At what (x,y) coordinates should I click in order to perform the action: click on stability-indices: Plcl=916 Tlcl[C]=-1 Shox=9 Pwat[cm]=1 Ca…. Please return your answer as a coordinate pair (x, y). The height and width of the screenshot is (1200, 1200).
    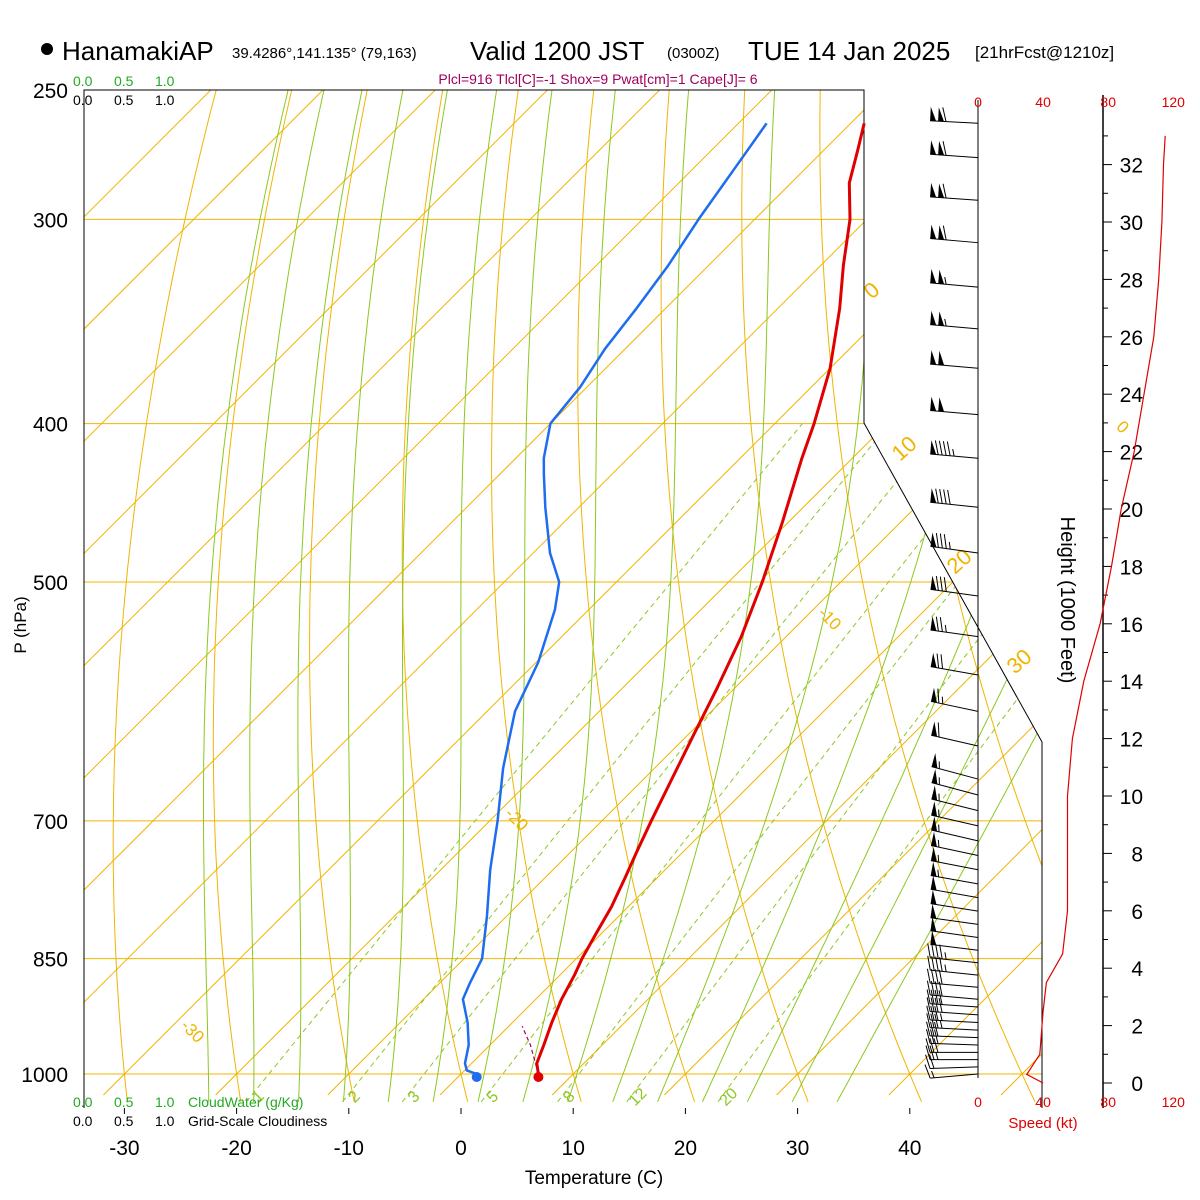
    Looking at the image, I should click on (597, 79).